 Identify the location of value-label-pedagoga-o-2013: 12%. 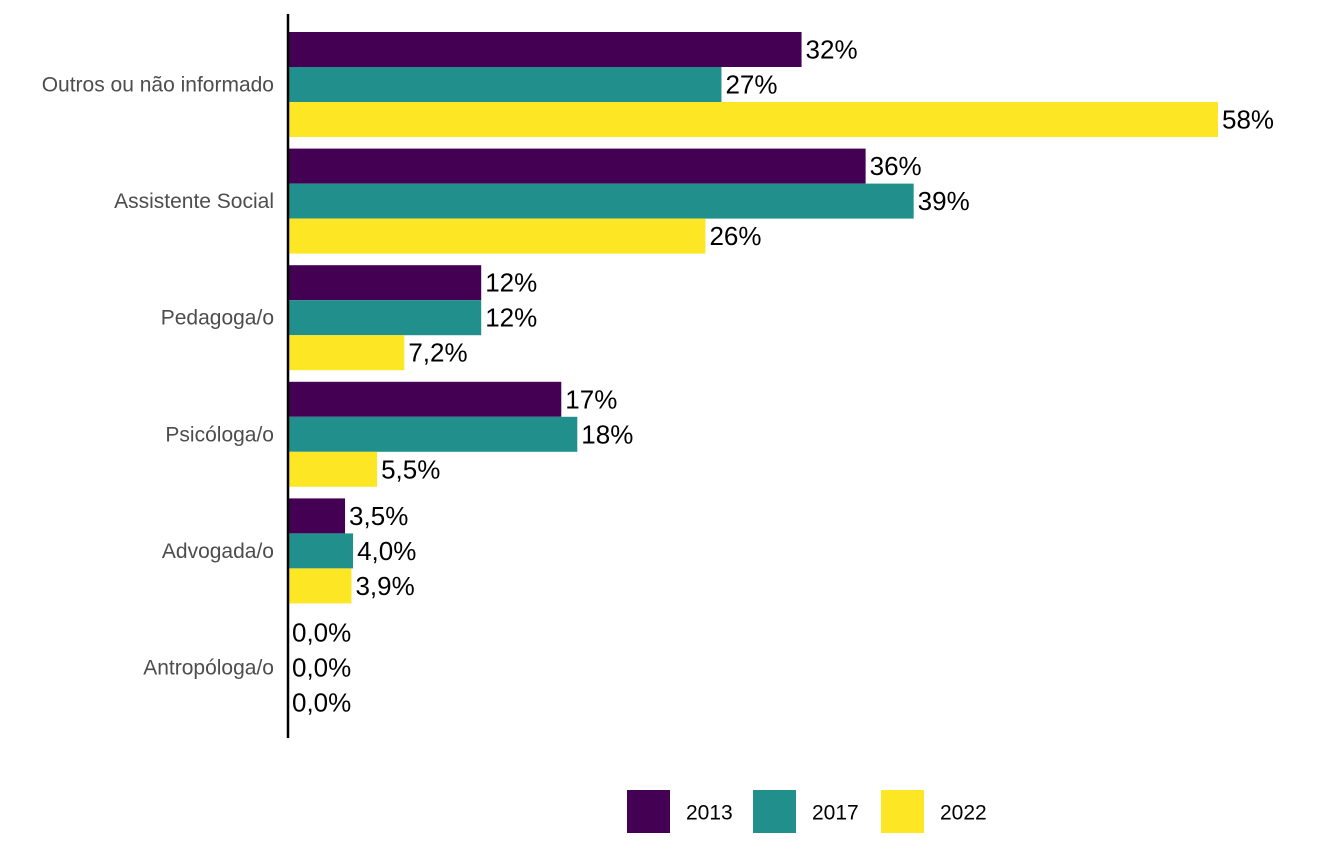
(511, 283).